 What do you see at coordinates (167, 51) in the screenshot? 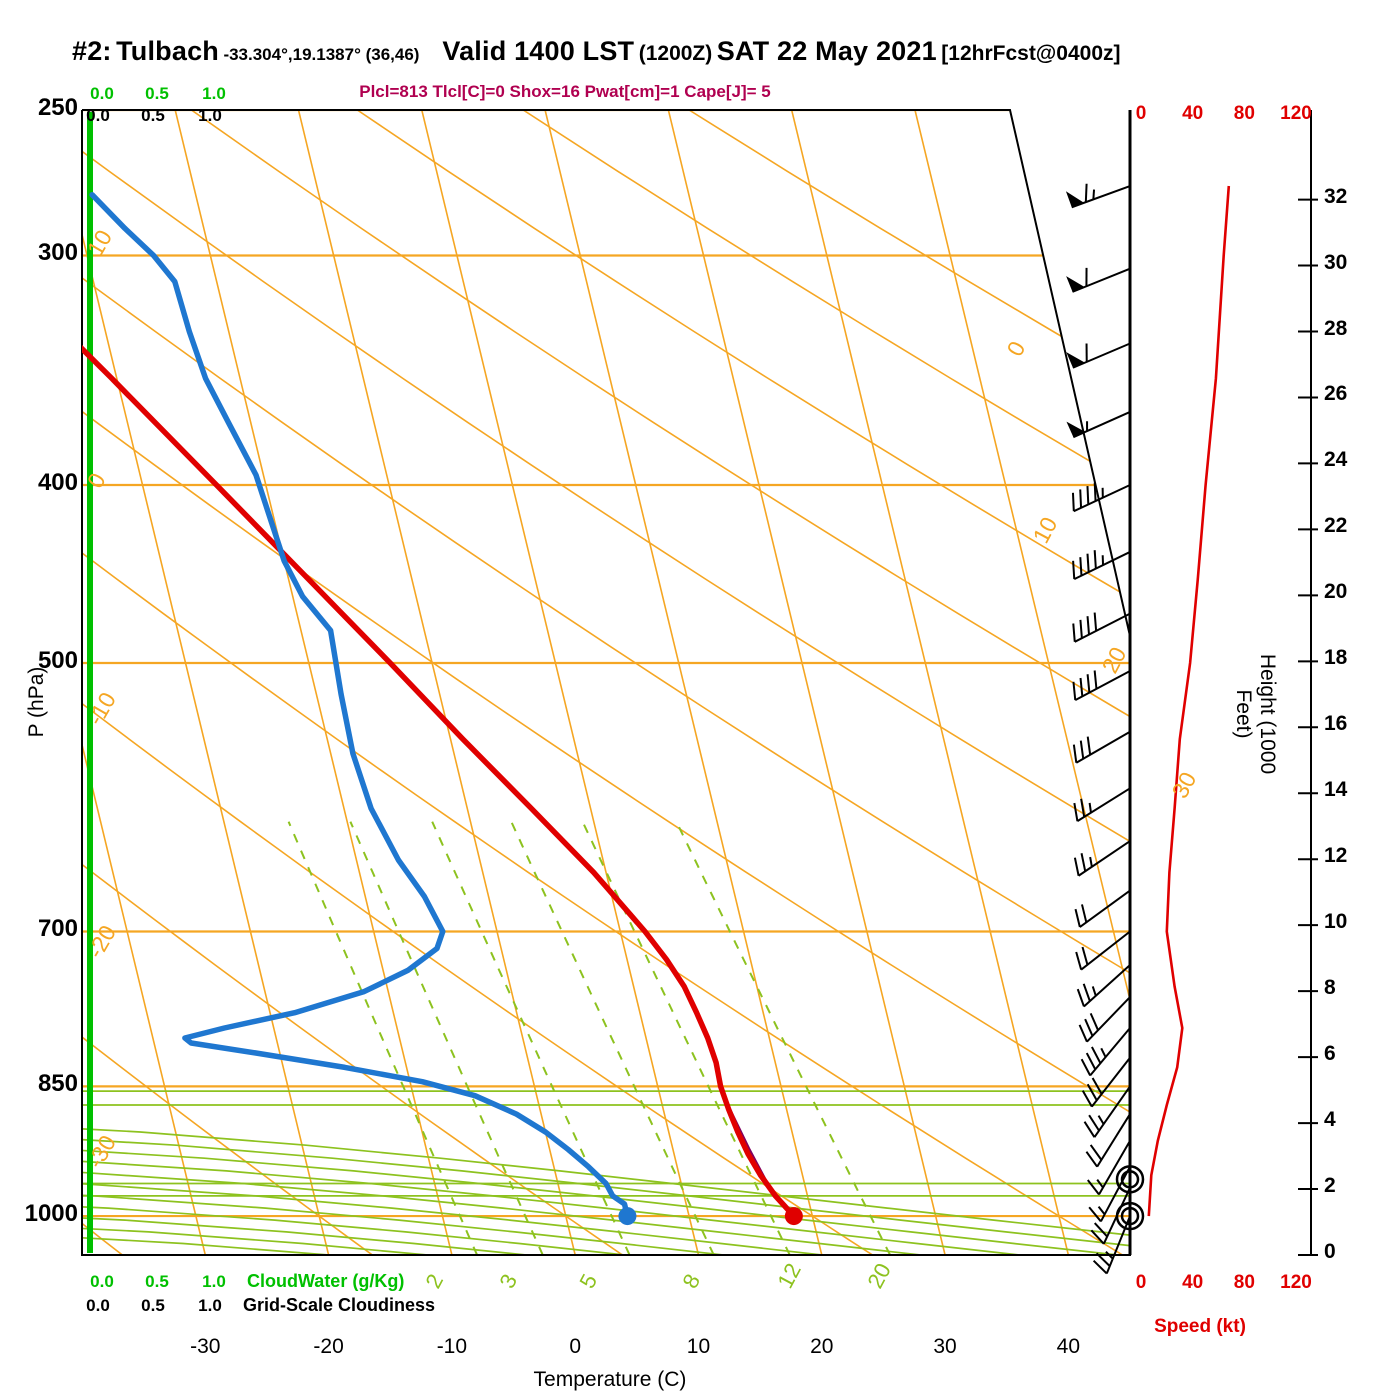
I see `station-name: Tulbach` at bounding box center [167, 51].